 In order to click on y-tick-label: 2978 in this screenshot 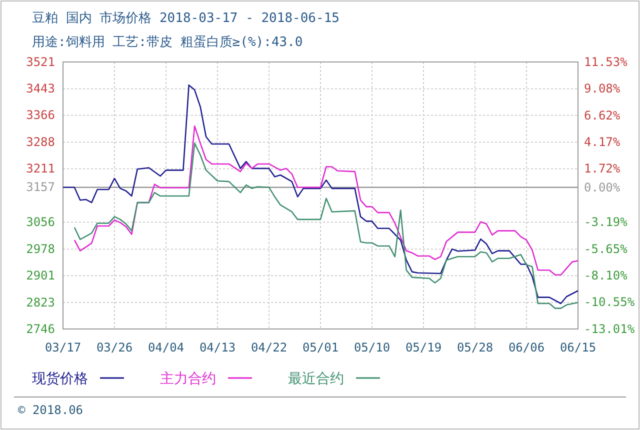, I will do `click(40, 249)`.